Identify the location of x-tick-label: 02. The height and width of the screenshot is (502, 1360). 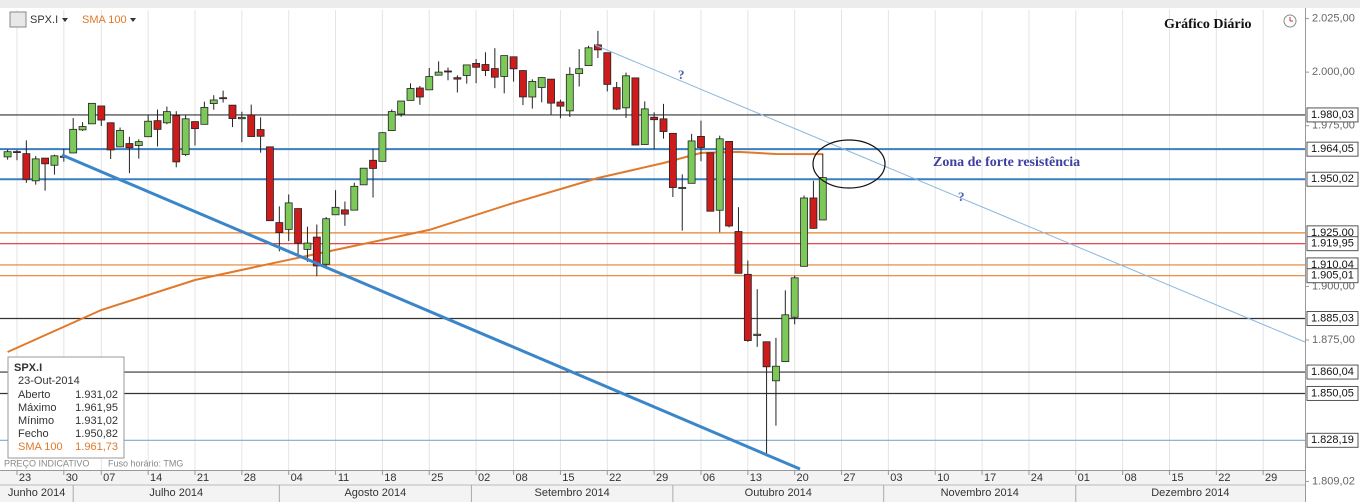
(484, 478).